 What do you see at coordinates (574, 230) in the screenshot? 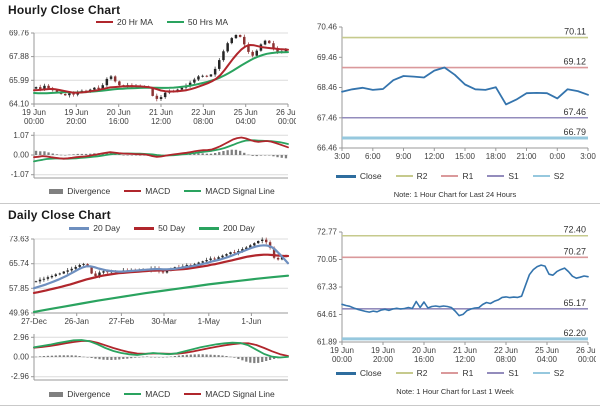
I see `svg-text: 72.40` at bounding box center [574, 230].